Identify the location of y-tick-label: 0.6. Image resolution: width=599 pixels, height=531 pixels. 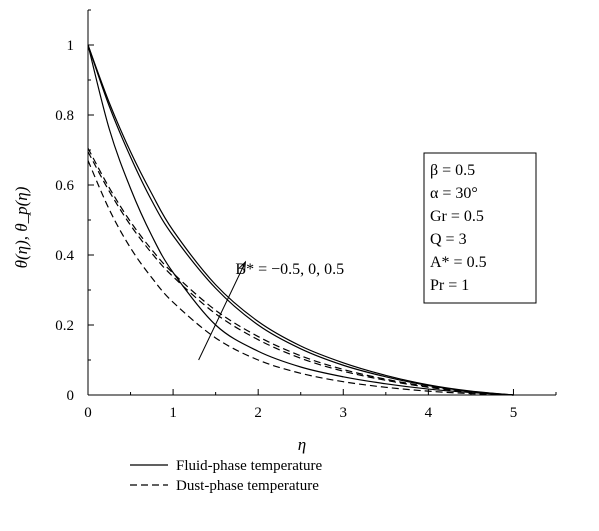
(64, 186).